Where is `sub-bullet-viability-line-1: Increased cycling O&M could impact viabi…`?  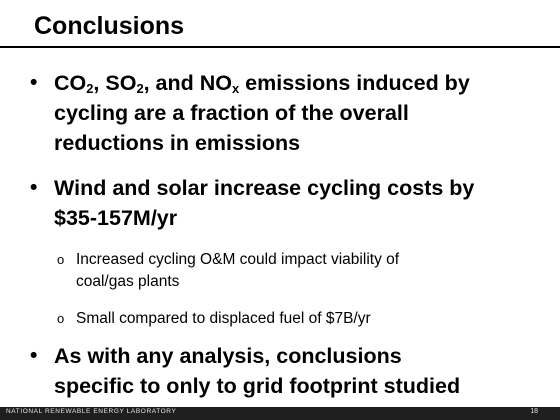
sub-bullet-viability-line-1: Increased cycling O&M could impact viabi… is located at coordinates (238, 259).